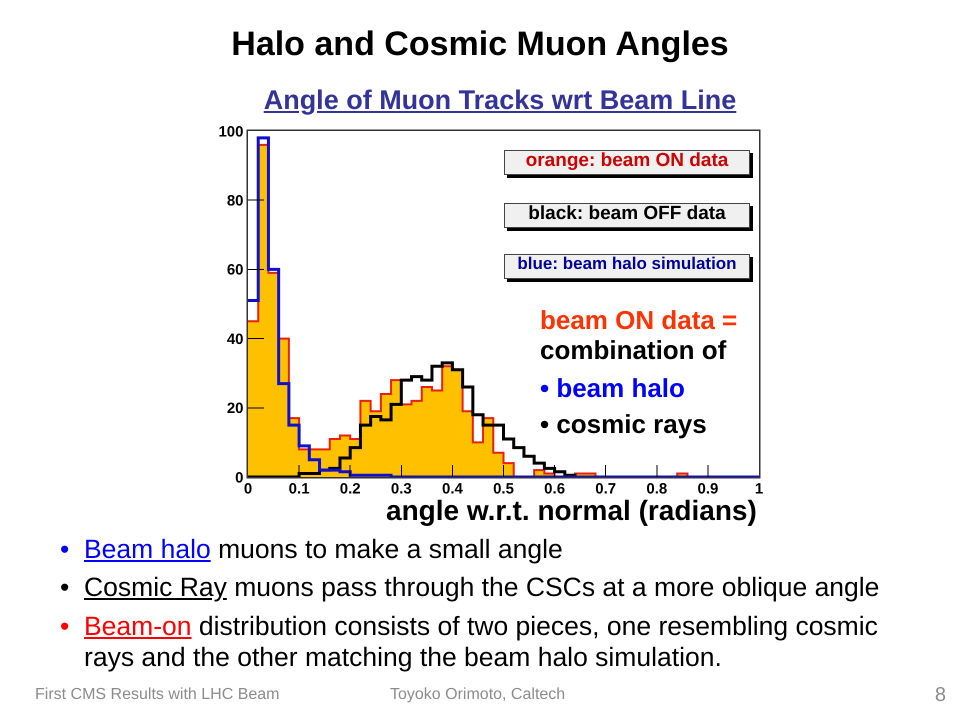 The width and height of the screenshot is (960, 720). What do you see at coordinates (627, 264) in the screenshot?
I see `annotation: blue: beam halo simulation` at bounding box center [627, 264].